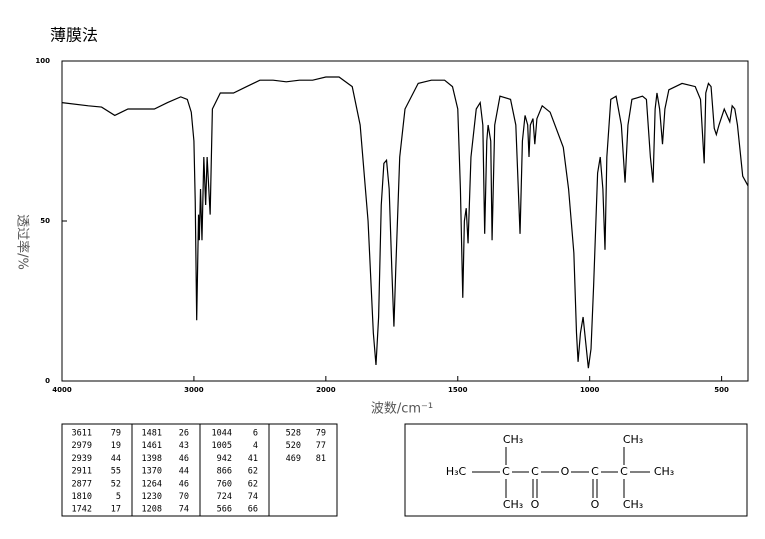  What do you see at coordinates (62, 390) in the screenshot?
I see `x-tick-label: 4000` at bounding box center [62, 390].